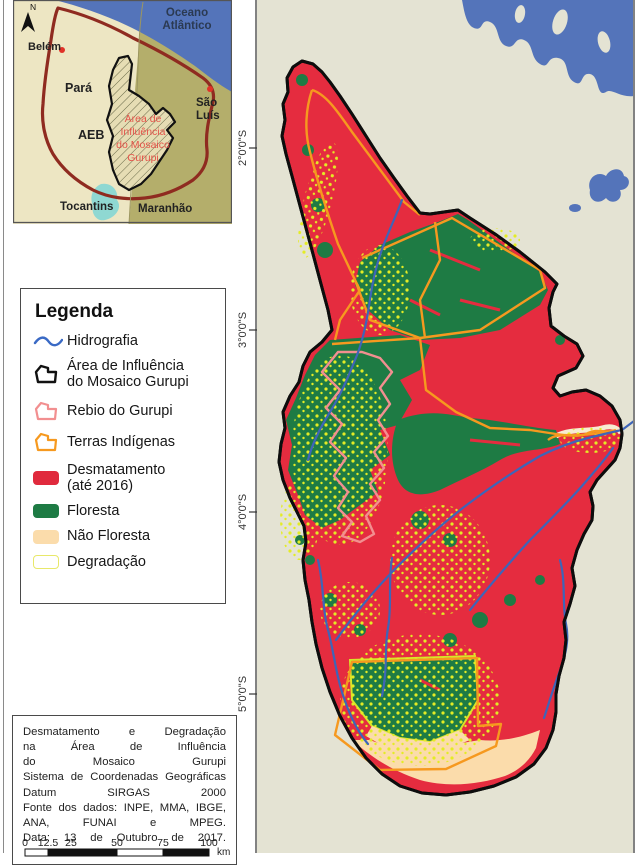 The image size is (640, 865). What do you see at coordinates (210, 89) in the screenshot?
I see `sao-luis-city-dot` at bounding box center [210, 89].